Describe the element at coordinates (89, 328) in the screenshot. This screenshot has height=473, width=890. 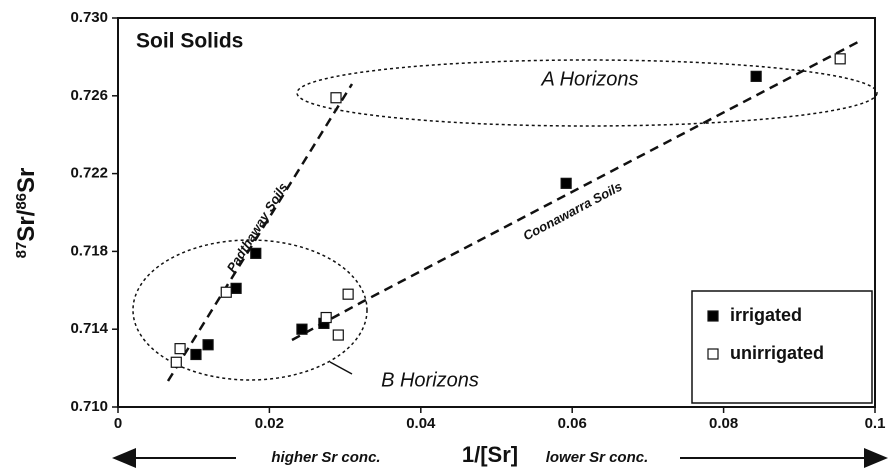
I see `y-tick-label: 0.714` at that location.